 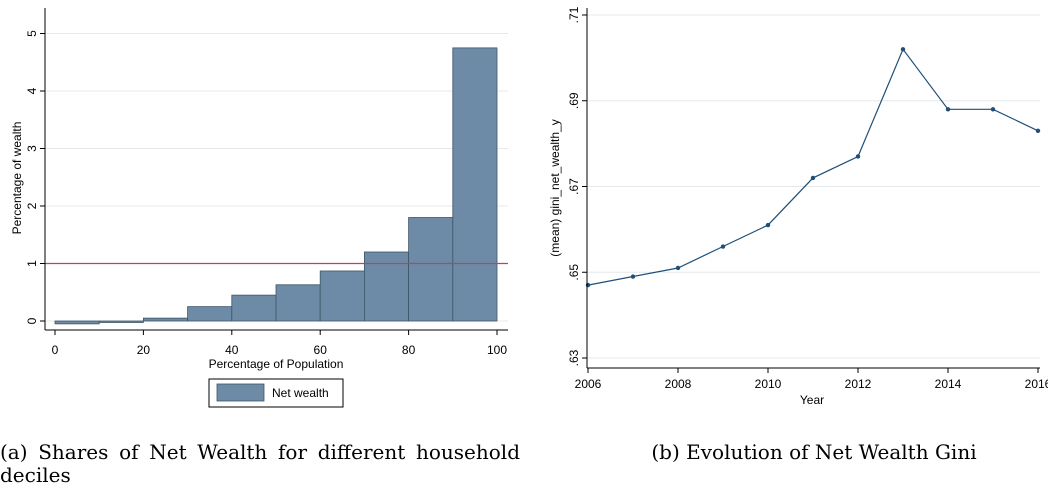 What do you see at coordinates (240, 392) in the screenshot?
I see `legend-swatch-net-wealth` at bounding box center [240, 392].